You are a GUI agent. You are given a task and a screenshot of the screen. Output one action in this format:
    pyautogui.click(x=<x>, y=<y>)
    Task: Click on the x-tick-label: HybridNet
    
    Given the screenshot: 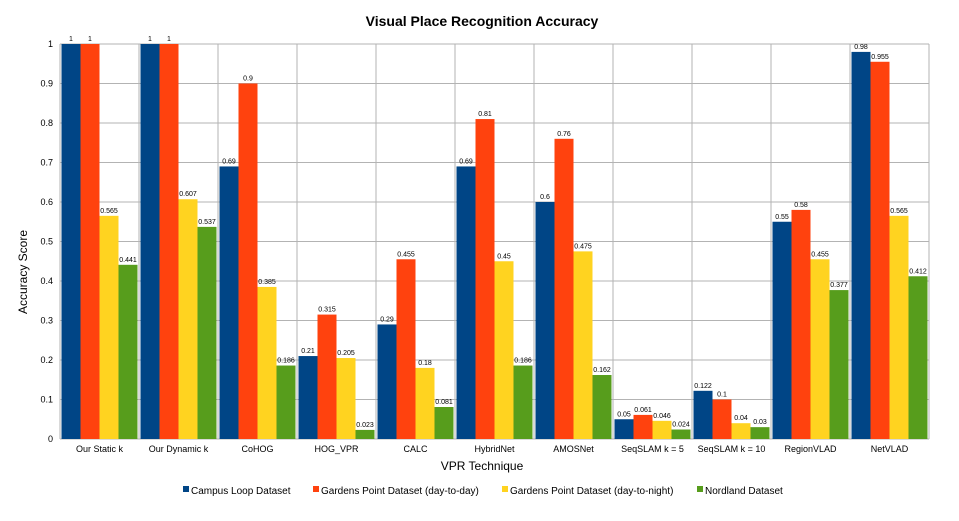 What is the action you would take?
    pyautogui.click(x=494, y=449)
    